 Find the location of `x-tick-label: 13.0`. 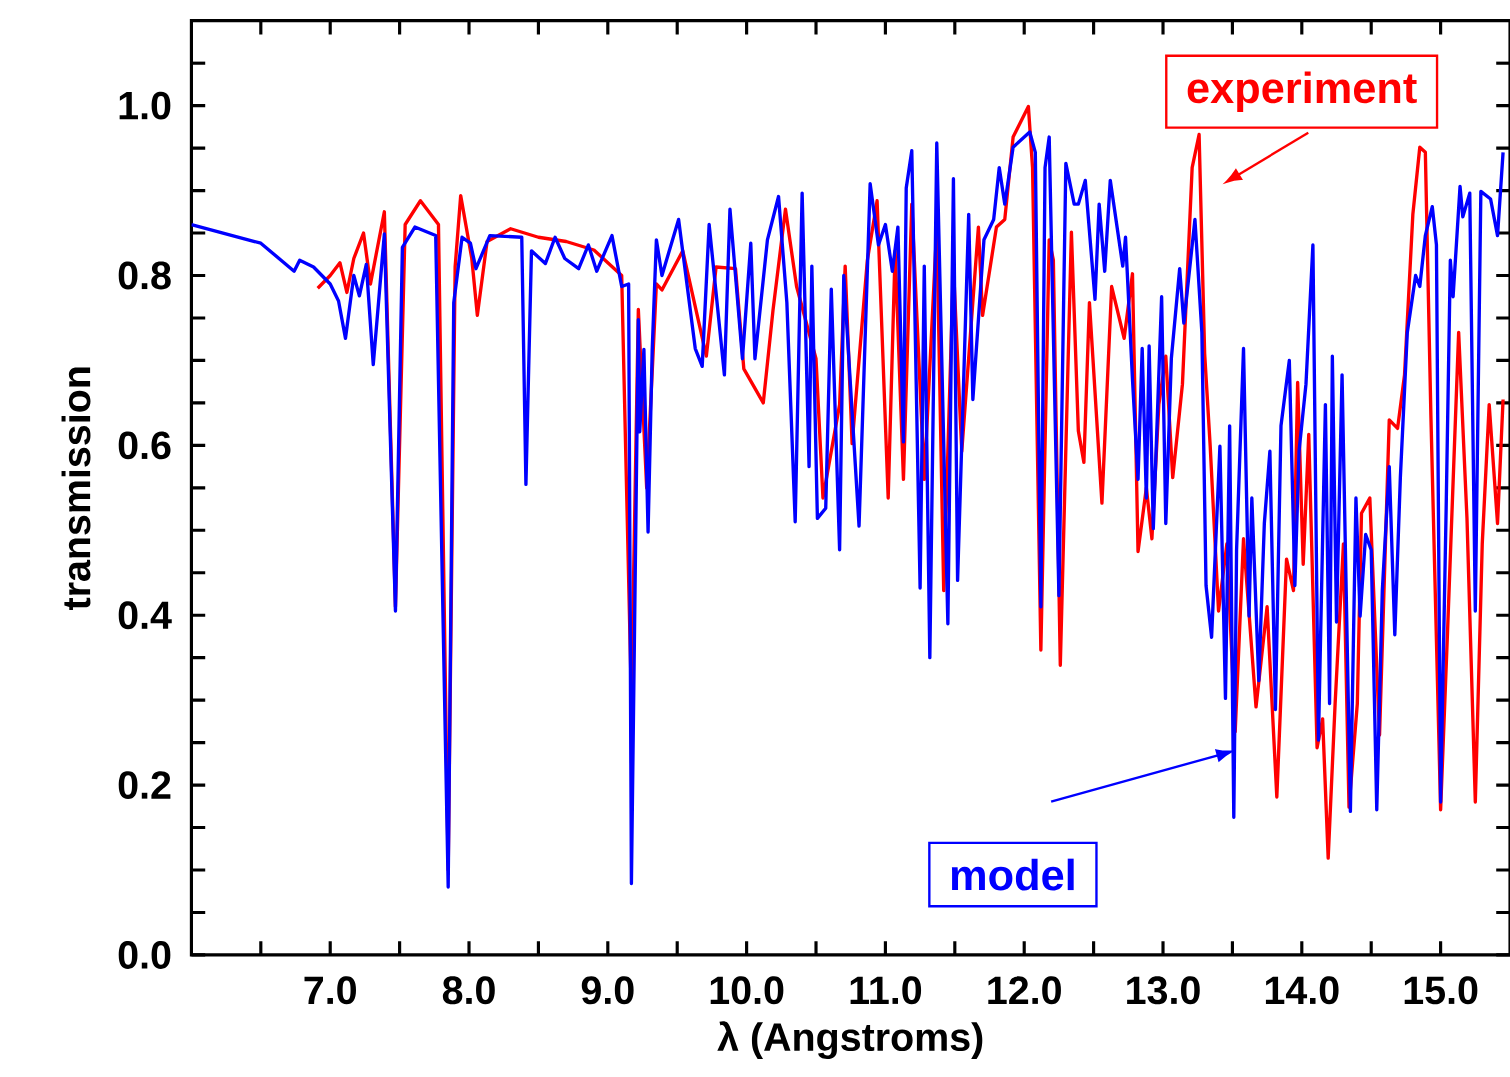

x-tick-label: 13.0 is located at coordinates (1163, 990).